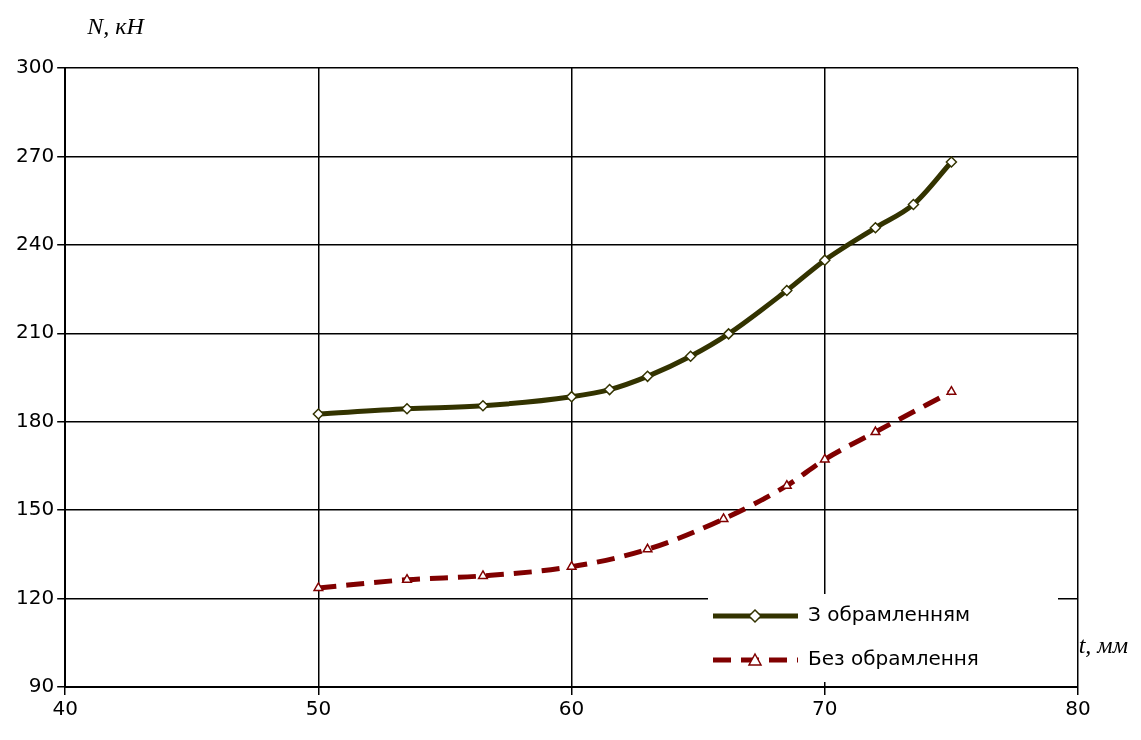  I want to click on y-tick-label: 180, so click(35, 419).